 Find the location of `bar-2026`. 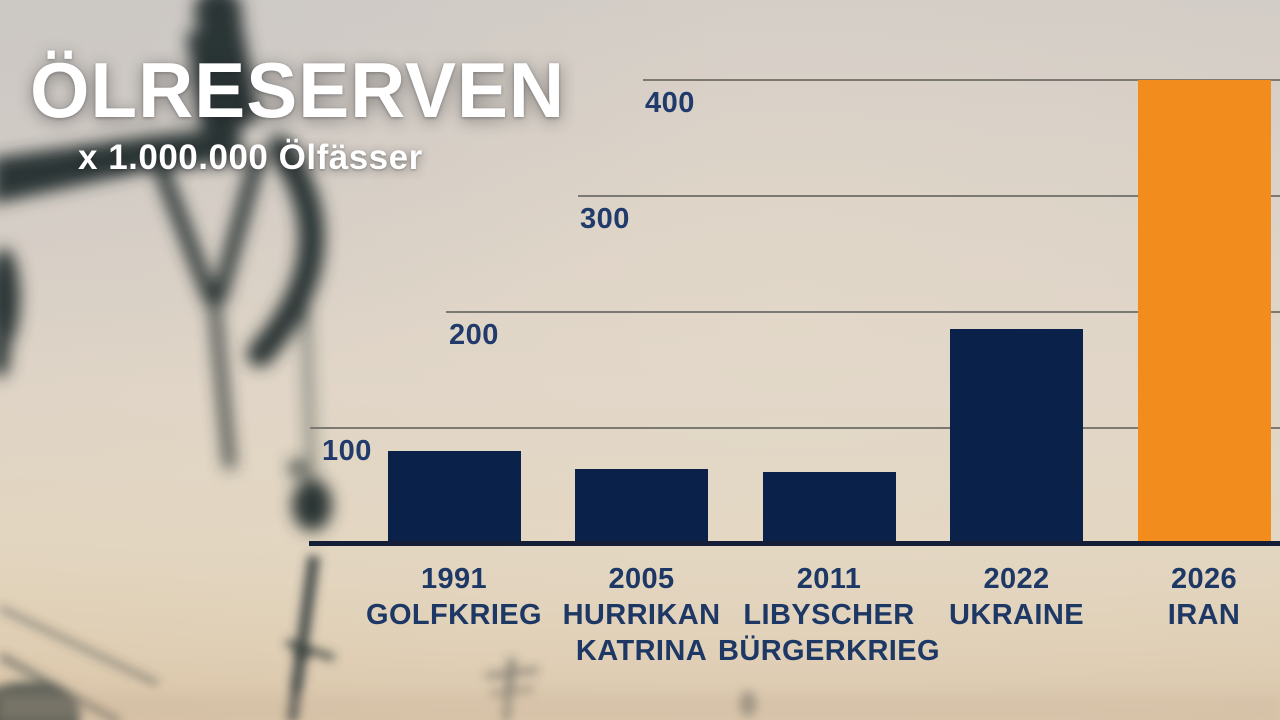

bar-2026 is located at coordinates (1204, 311).